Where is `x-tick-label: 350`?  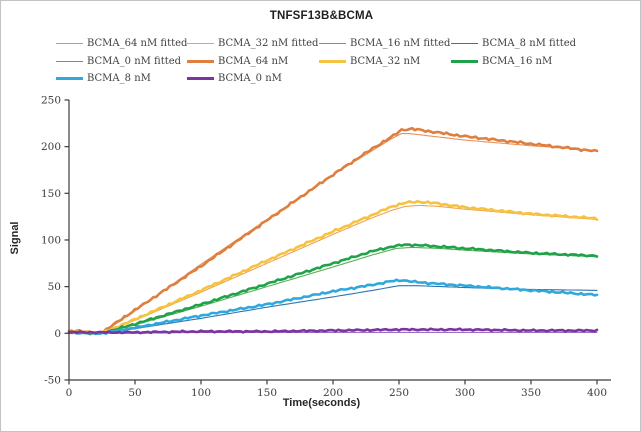 x-tick-label: 350 is located at coordinates (531, 393).